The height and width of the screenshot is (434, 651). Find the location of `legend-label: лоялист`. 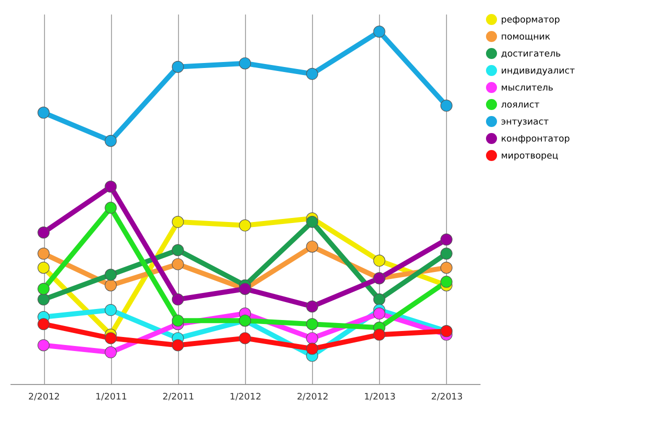

legend-label: лоялист is located at coordinates (520, 105).